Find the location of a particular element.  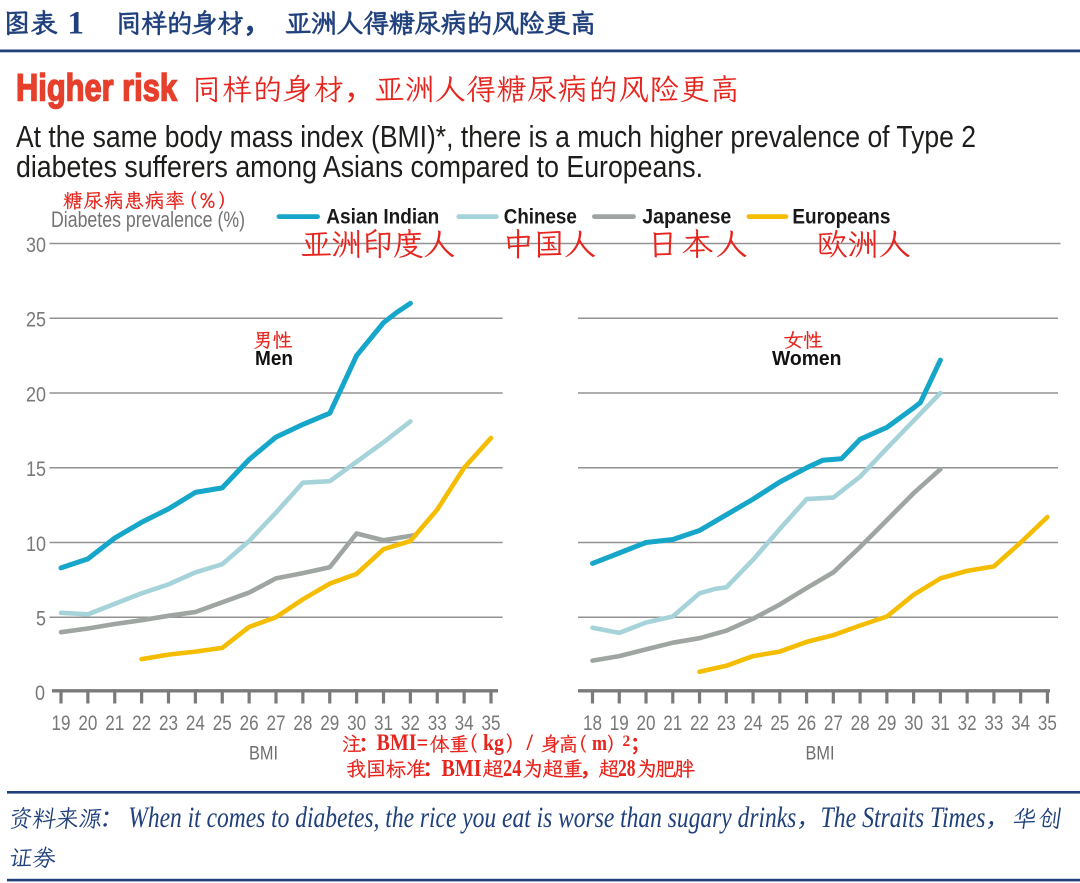

svg-text: 0 is located at coordinates (40, 693).